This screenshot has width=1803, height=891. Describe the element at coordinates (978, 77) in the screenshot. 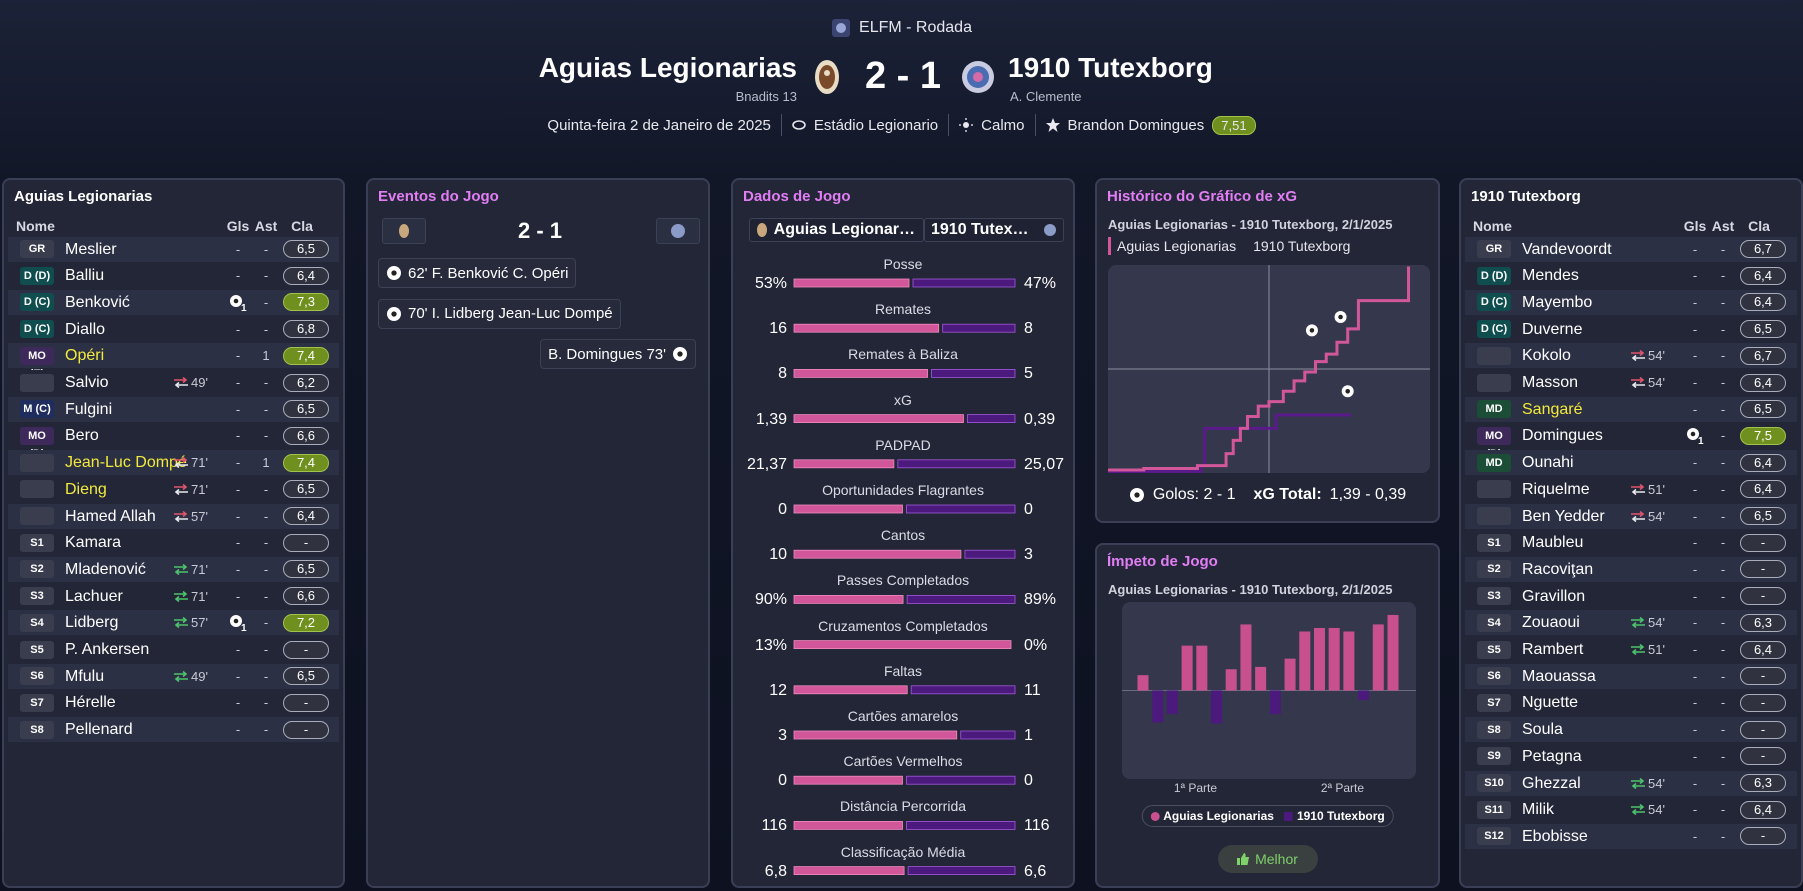

I see `away-logo` at that location.